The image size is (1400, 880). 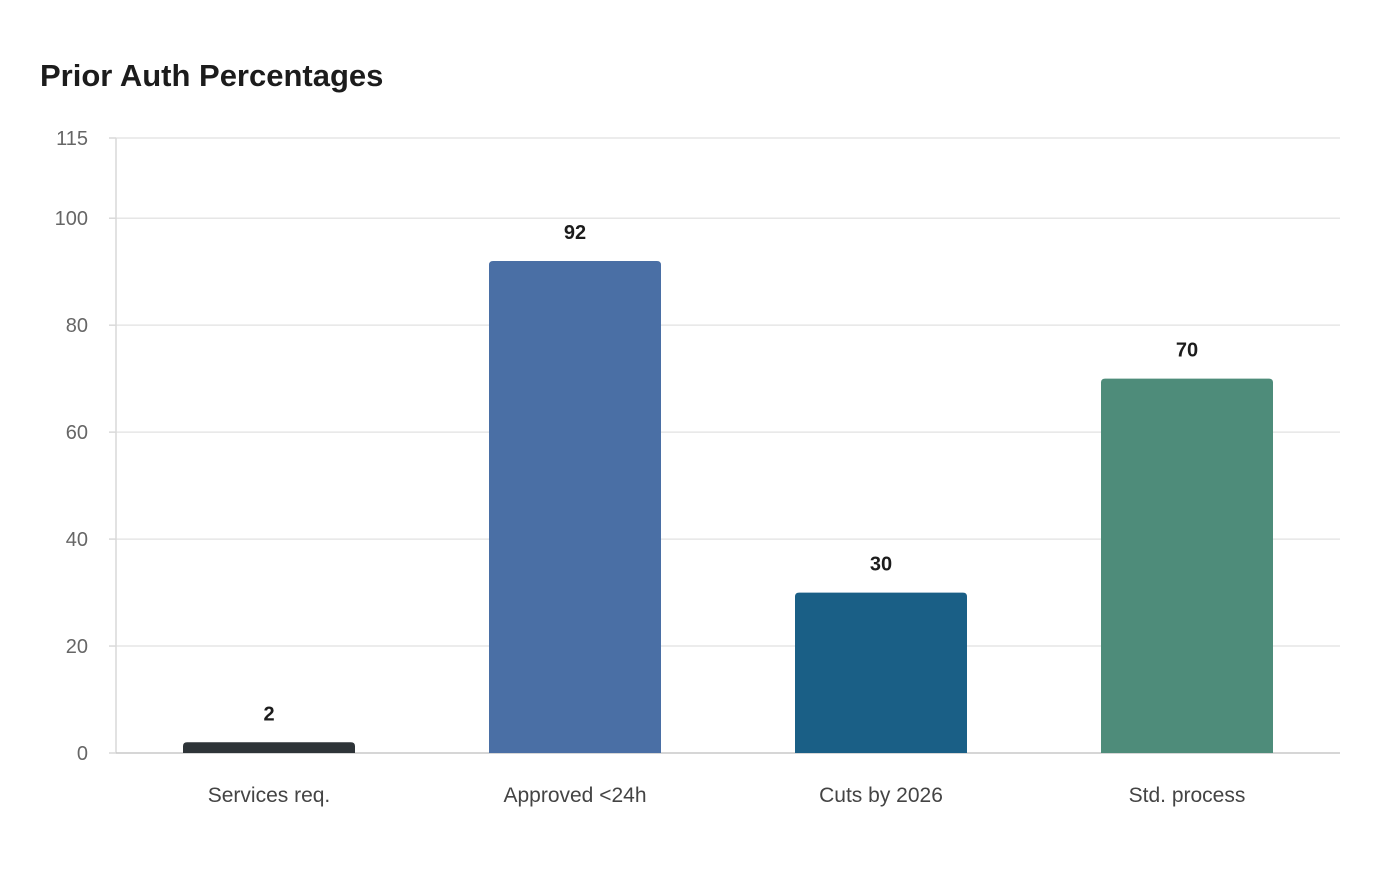 I want to click on bar-value-label: 30, so click(x=881, y=565).